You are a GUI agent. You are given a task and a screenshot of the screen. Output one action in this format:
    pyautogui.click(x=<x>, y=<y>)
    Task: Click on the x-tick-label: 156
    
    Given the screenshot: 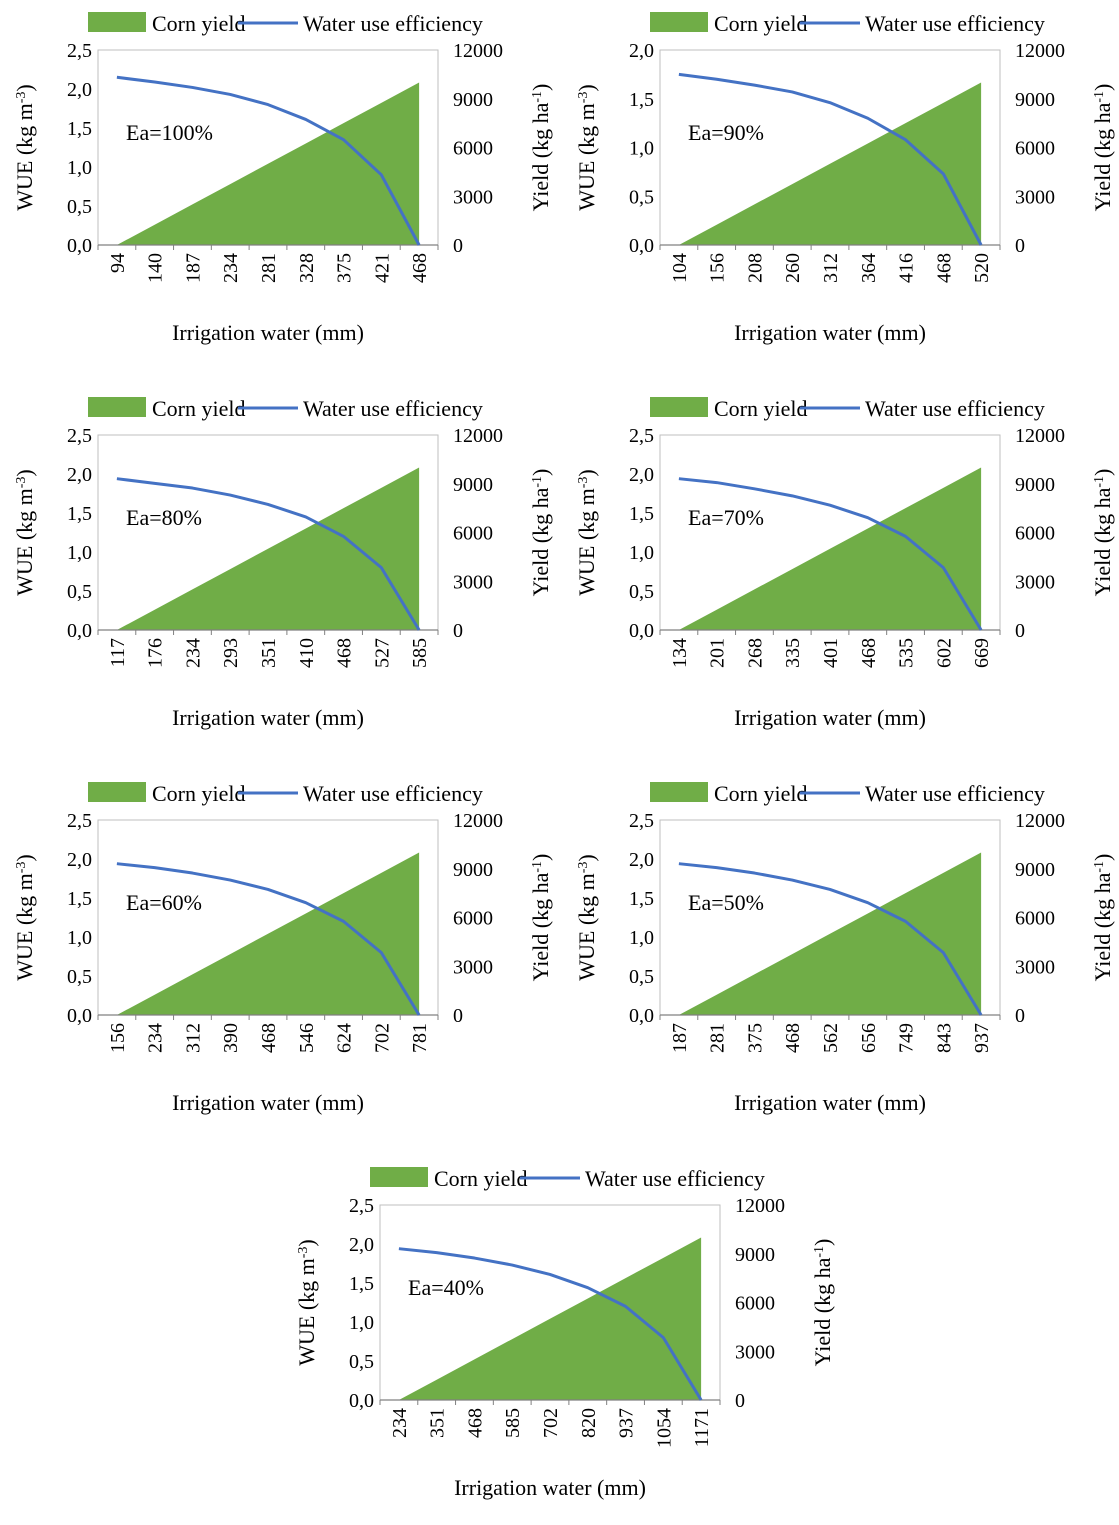 What is the action you would take?
    pyautogui.click(x=118, y=1038)
    